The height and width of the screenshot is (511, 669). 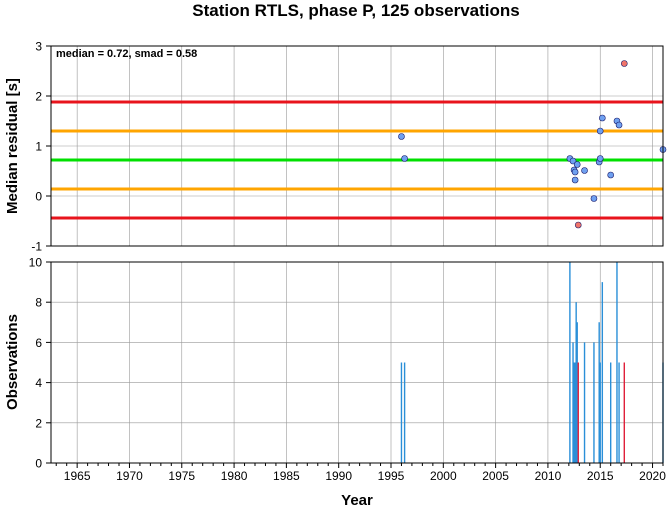 I want to click on observations-y-tick-label: 2, so click(x=38, y=423).